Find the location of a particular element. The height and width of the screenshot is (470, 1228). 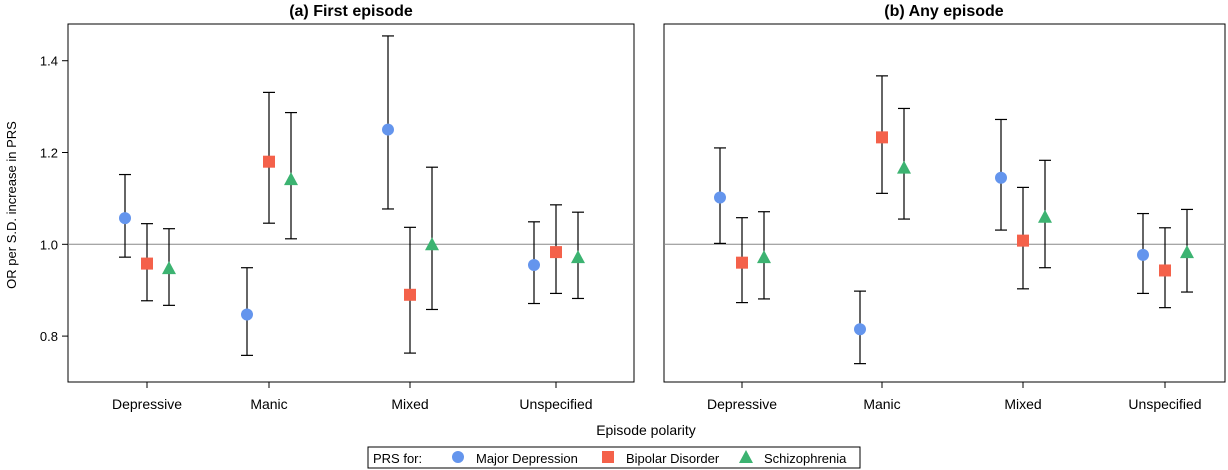

panel-b-x-axis: Depressive Manic Mixed Unspecified is located at coordinates (954, 397).